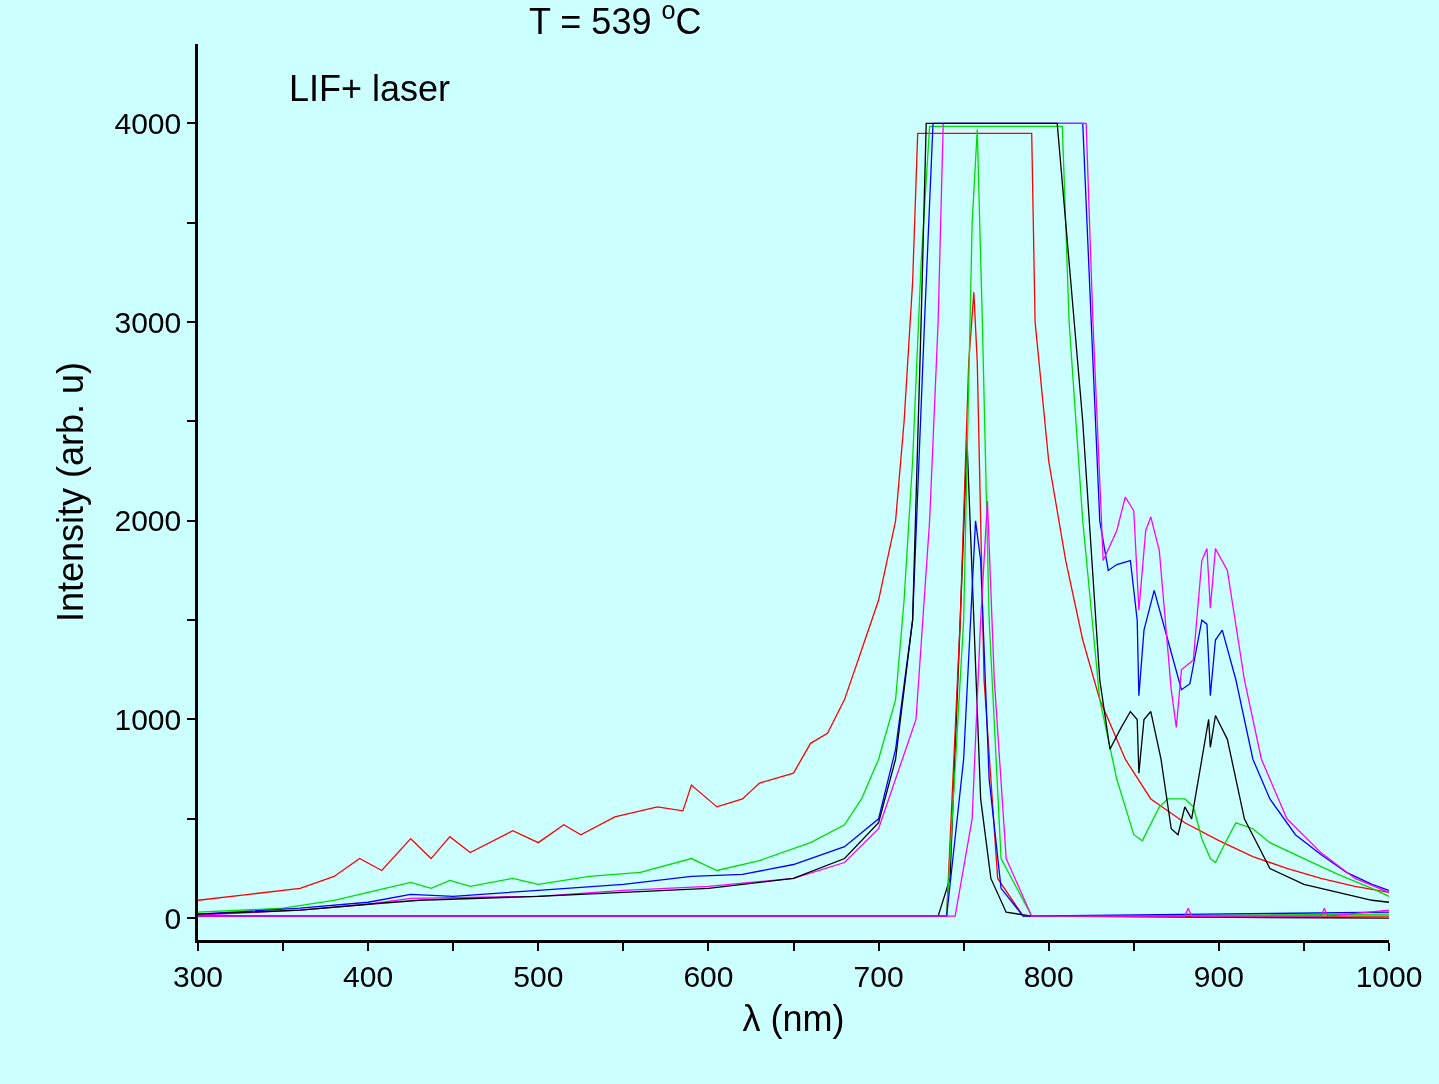  I want to click on y-tick-label: 0, so click(173, 918).